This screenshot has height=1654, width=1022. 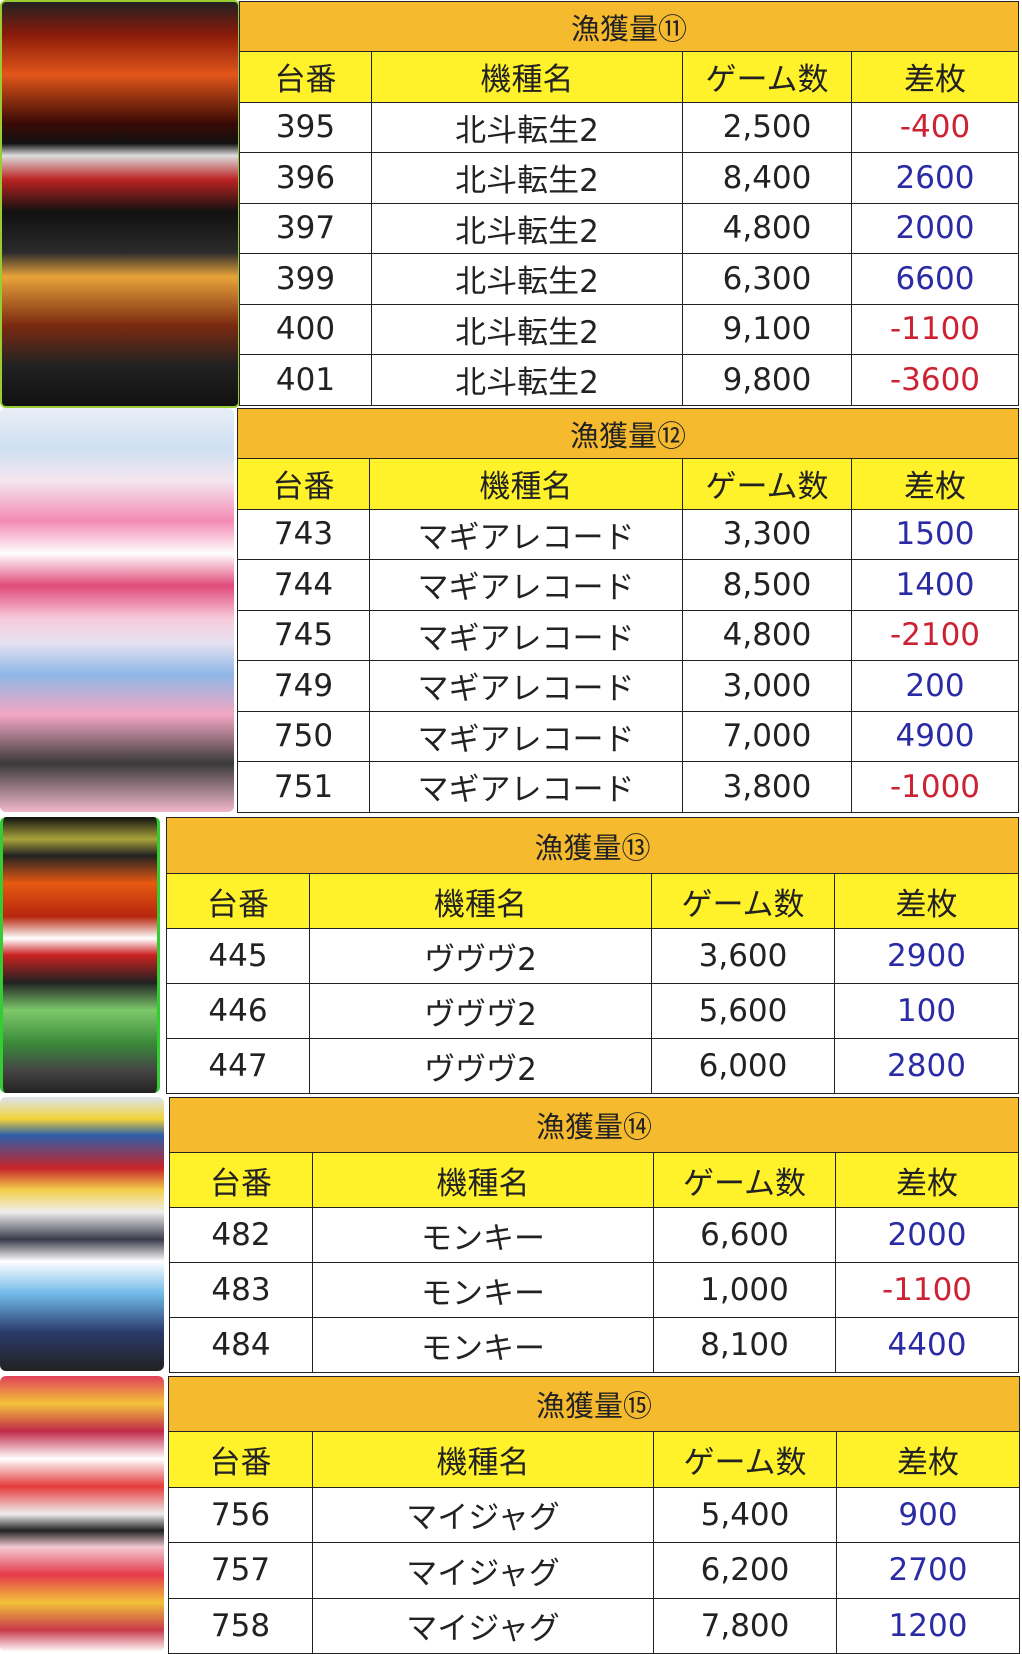 I want to click on cell-games: 7,800, so click(x=745, y=1625).